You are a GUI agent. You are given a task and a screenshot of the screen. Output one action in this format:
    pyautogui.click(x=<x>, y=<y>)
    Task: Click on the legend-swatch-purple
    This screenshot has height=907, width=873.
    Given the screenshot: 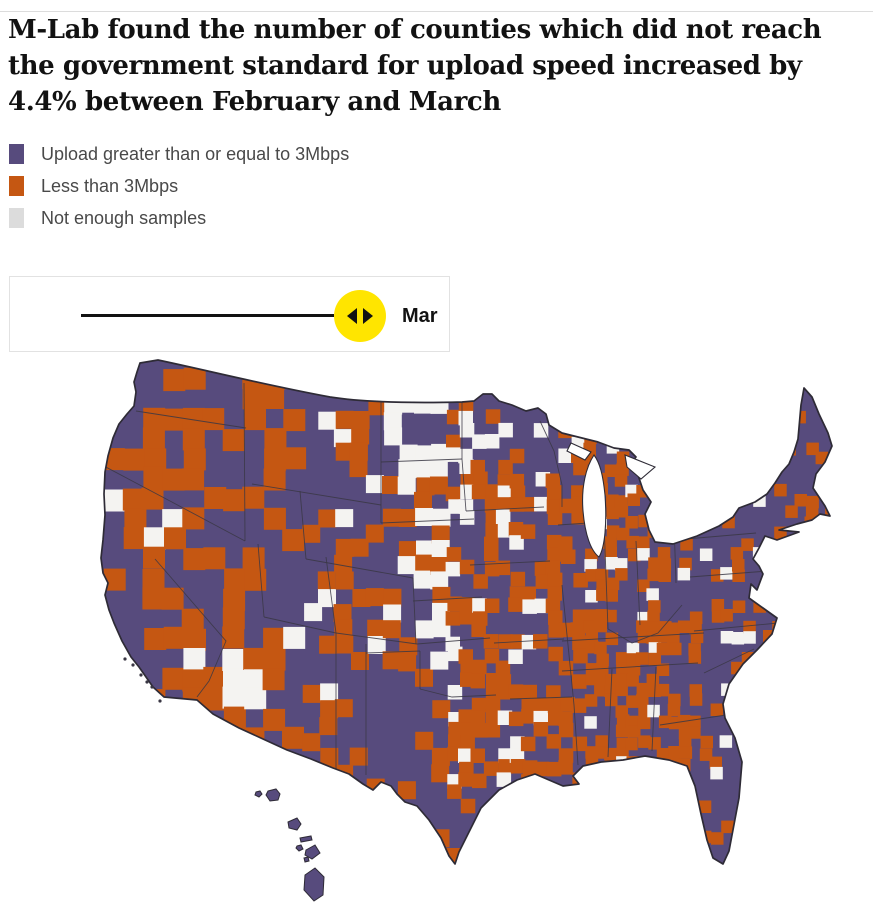 What is the action you would take?
    pyautogui.click(x=16, y=154)
    